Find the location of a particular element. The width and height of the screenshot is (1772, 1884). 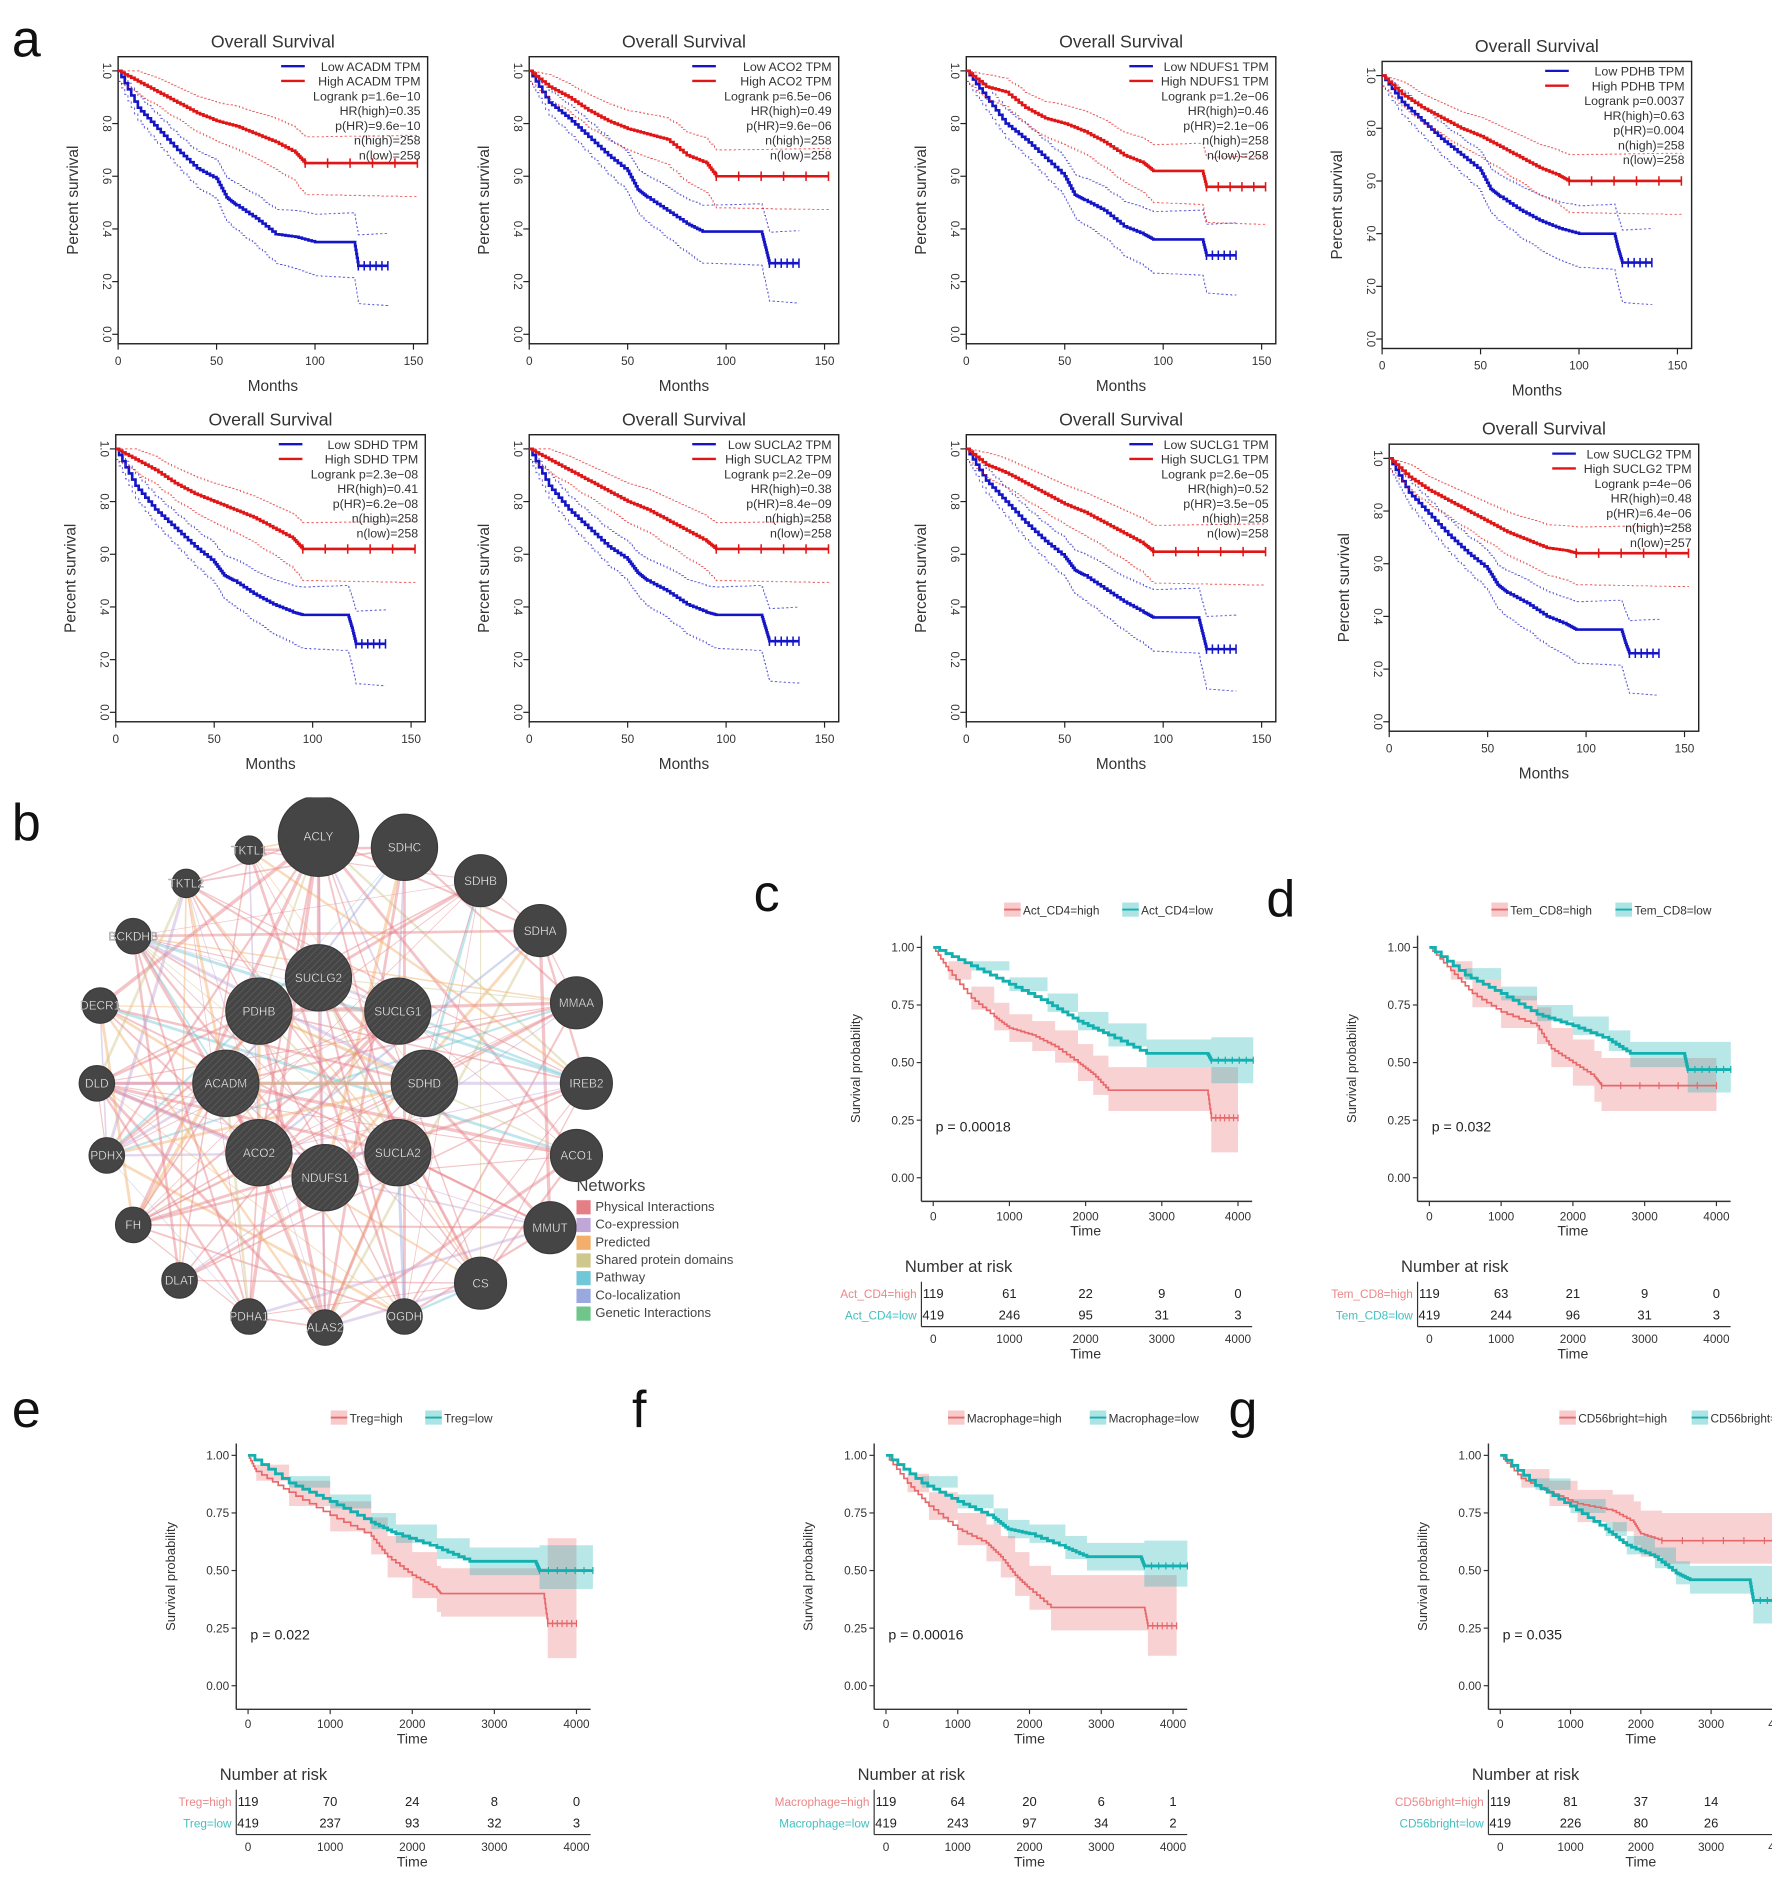

node-label: TKTL1 is located at coordinates (248, 850).